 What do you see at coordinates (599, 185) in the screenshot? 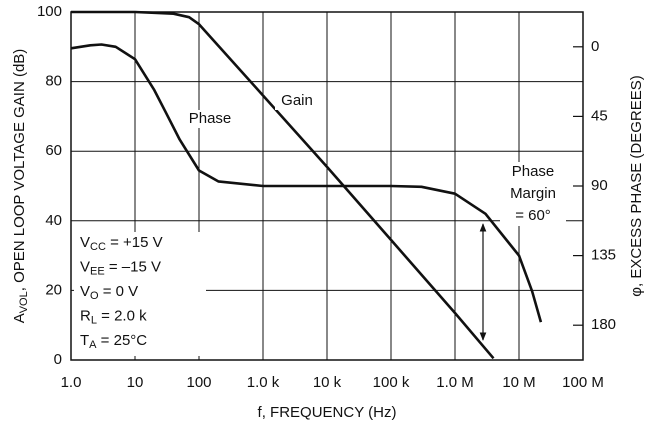
I see `y2-tick-label: 90` at bounding box center [599, 185].